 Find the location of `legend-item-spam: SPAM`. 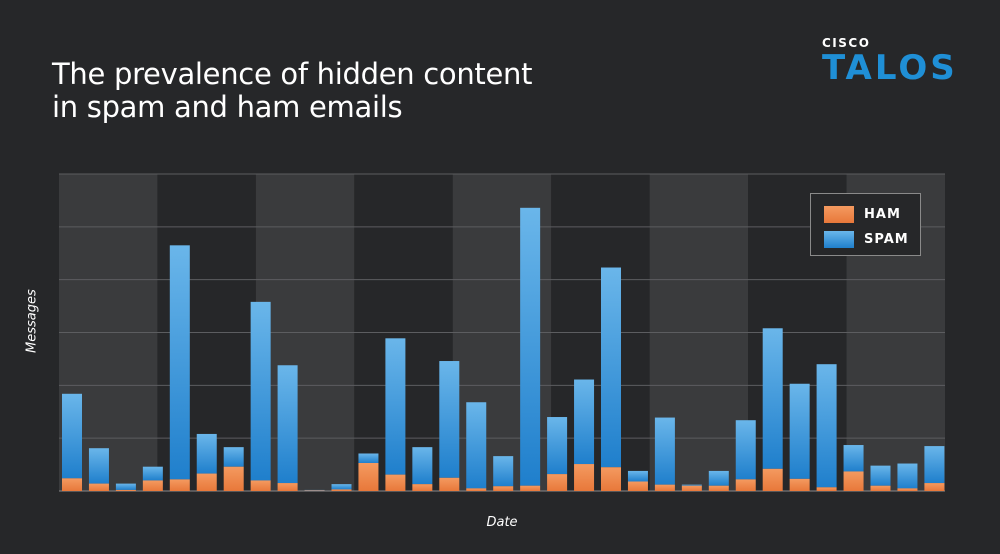

legend-item-spam: SPAM is located at coordinates (866, 239).